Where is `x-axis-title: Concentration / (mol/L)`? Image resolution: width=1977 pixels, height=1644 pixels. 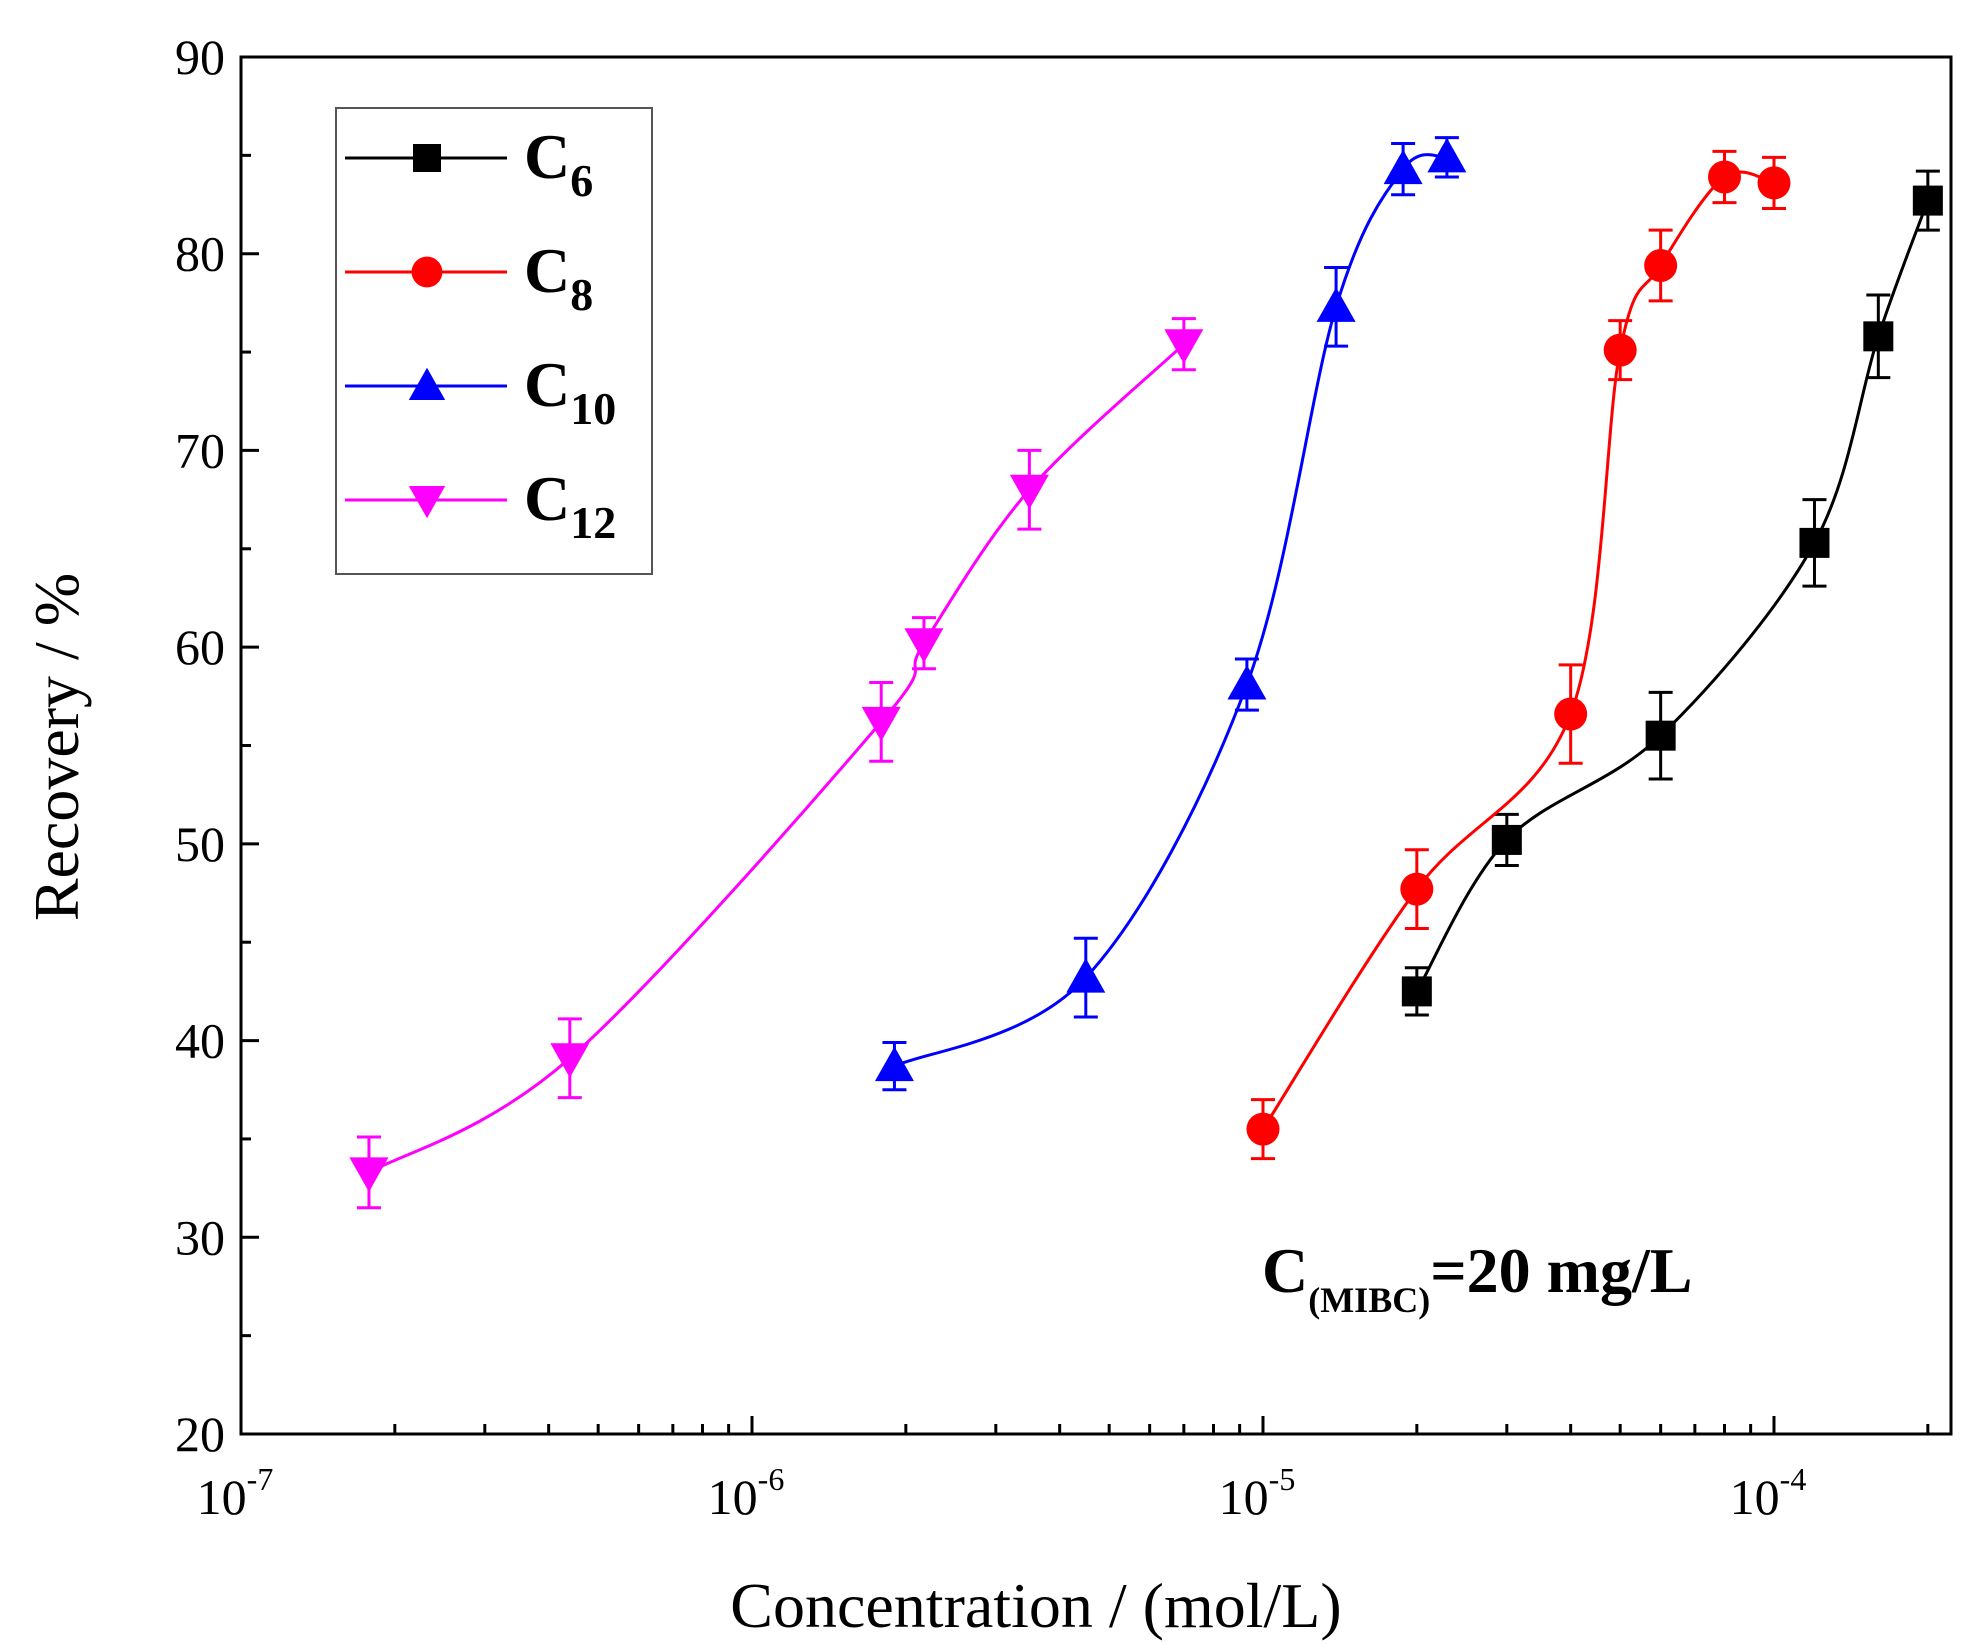 x-axis-title: Concentration / (mol/L) is located at coordinates (1035, 1605).